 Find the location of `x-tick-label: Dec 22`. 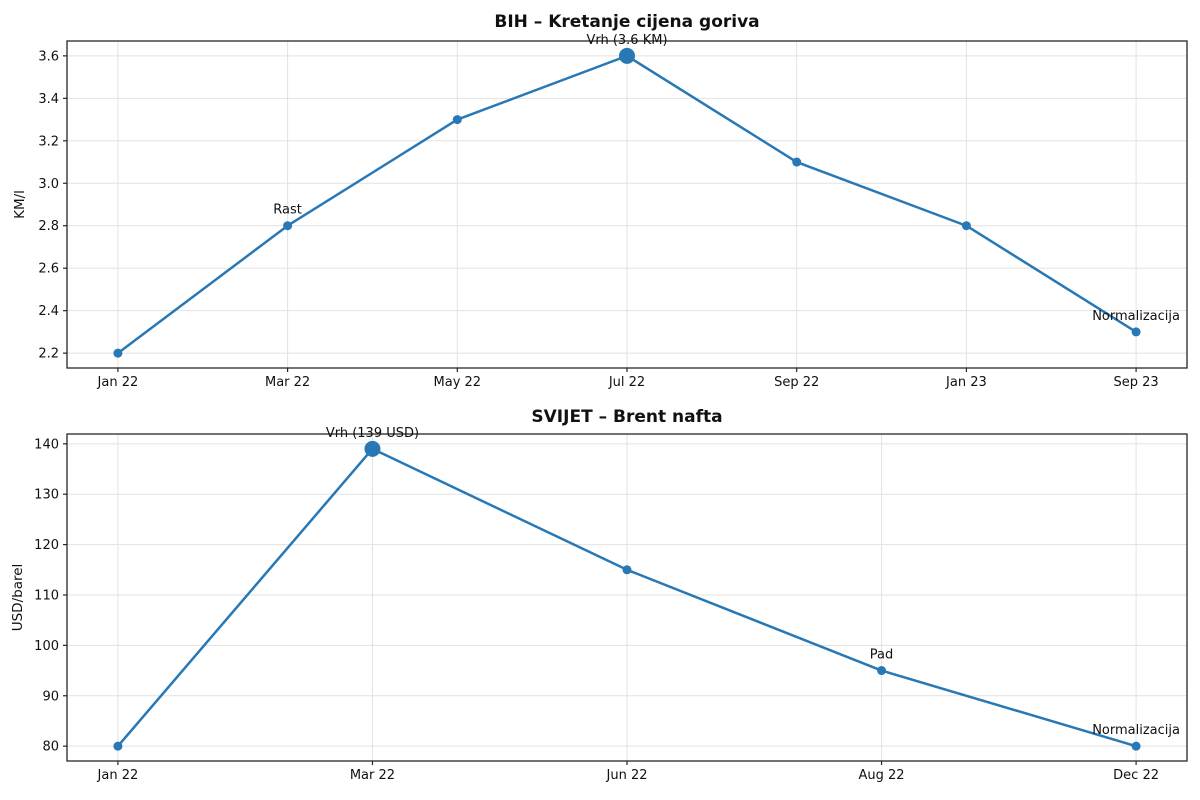

x-tick-label: Dec 22 is located at coordinates (1136, 775).